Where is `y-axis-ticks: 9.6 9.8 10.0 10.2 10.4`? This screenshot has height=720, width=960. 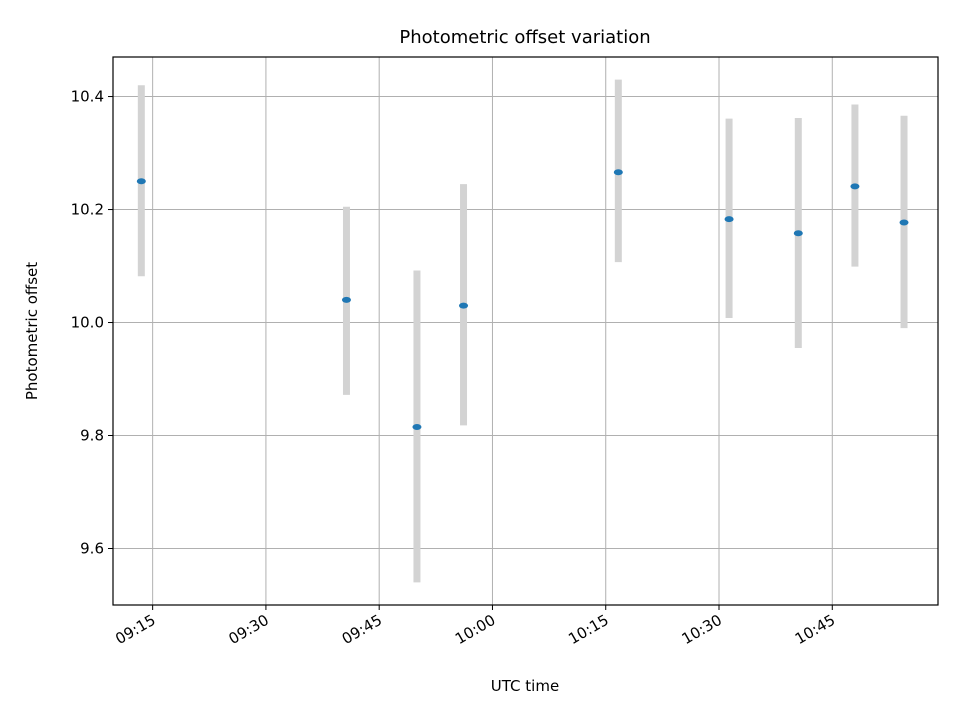 y-axis-ticks: 9.6 9.8 10.0 10.2 10.4 is located at coordinates (92, 323).